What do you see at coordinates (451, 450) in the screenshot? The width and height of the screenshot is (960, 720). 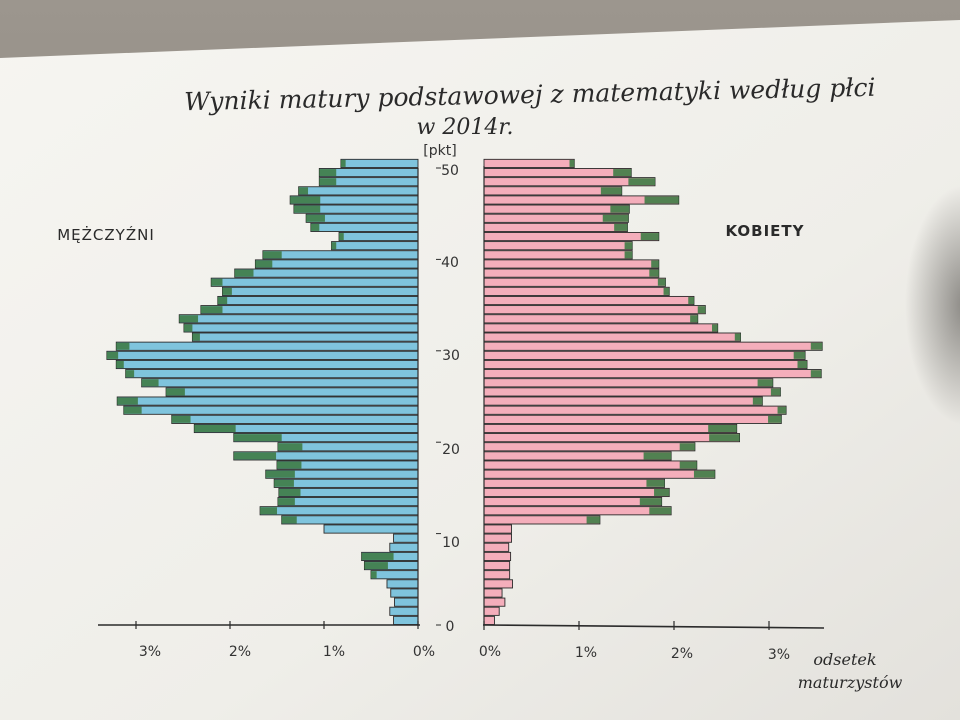 I see `y-tick-label-20: 20` at bounding box center [451, 450].